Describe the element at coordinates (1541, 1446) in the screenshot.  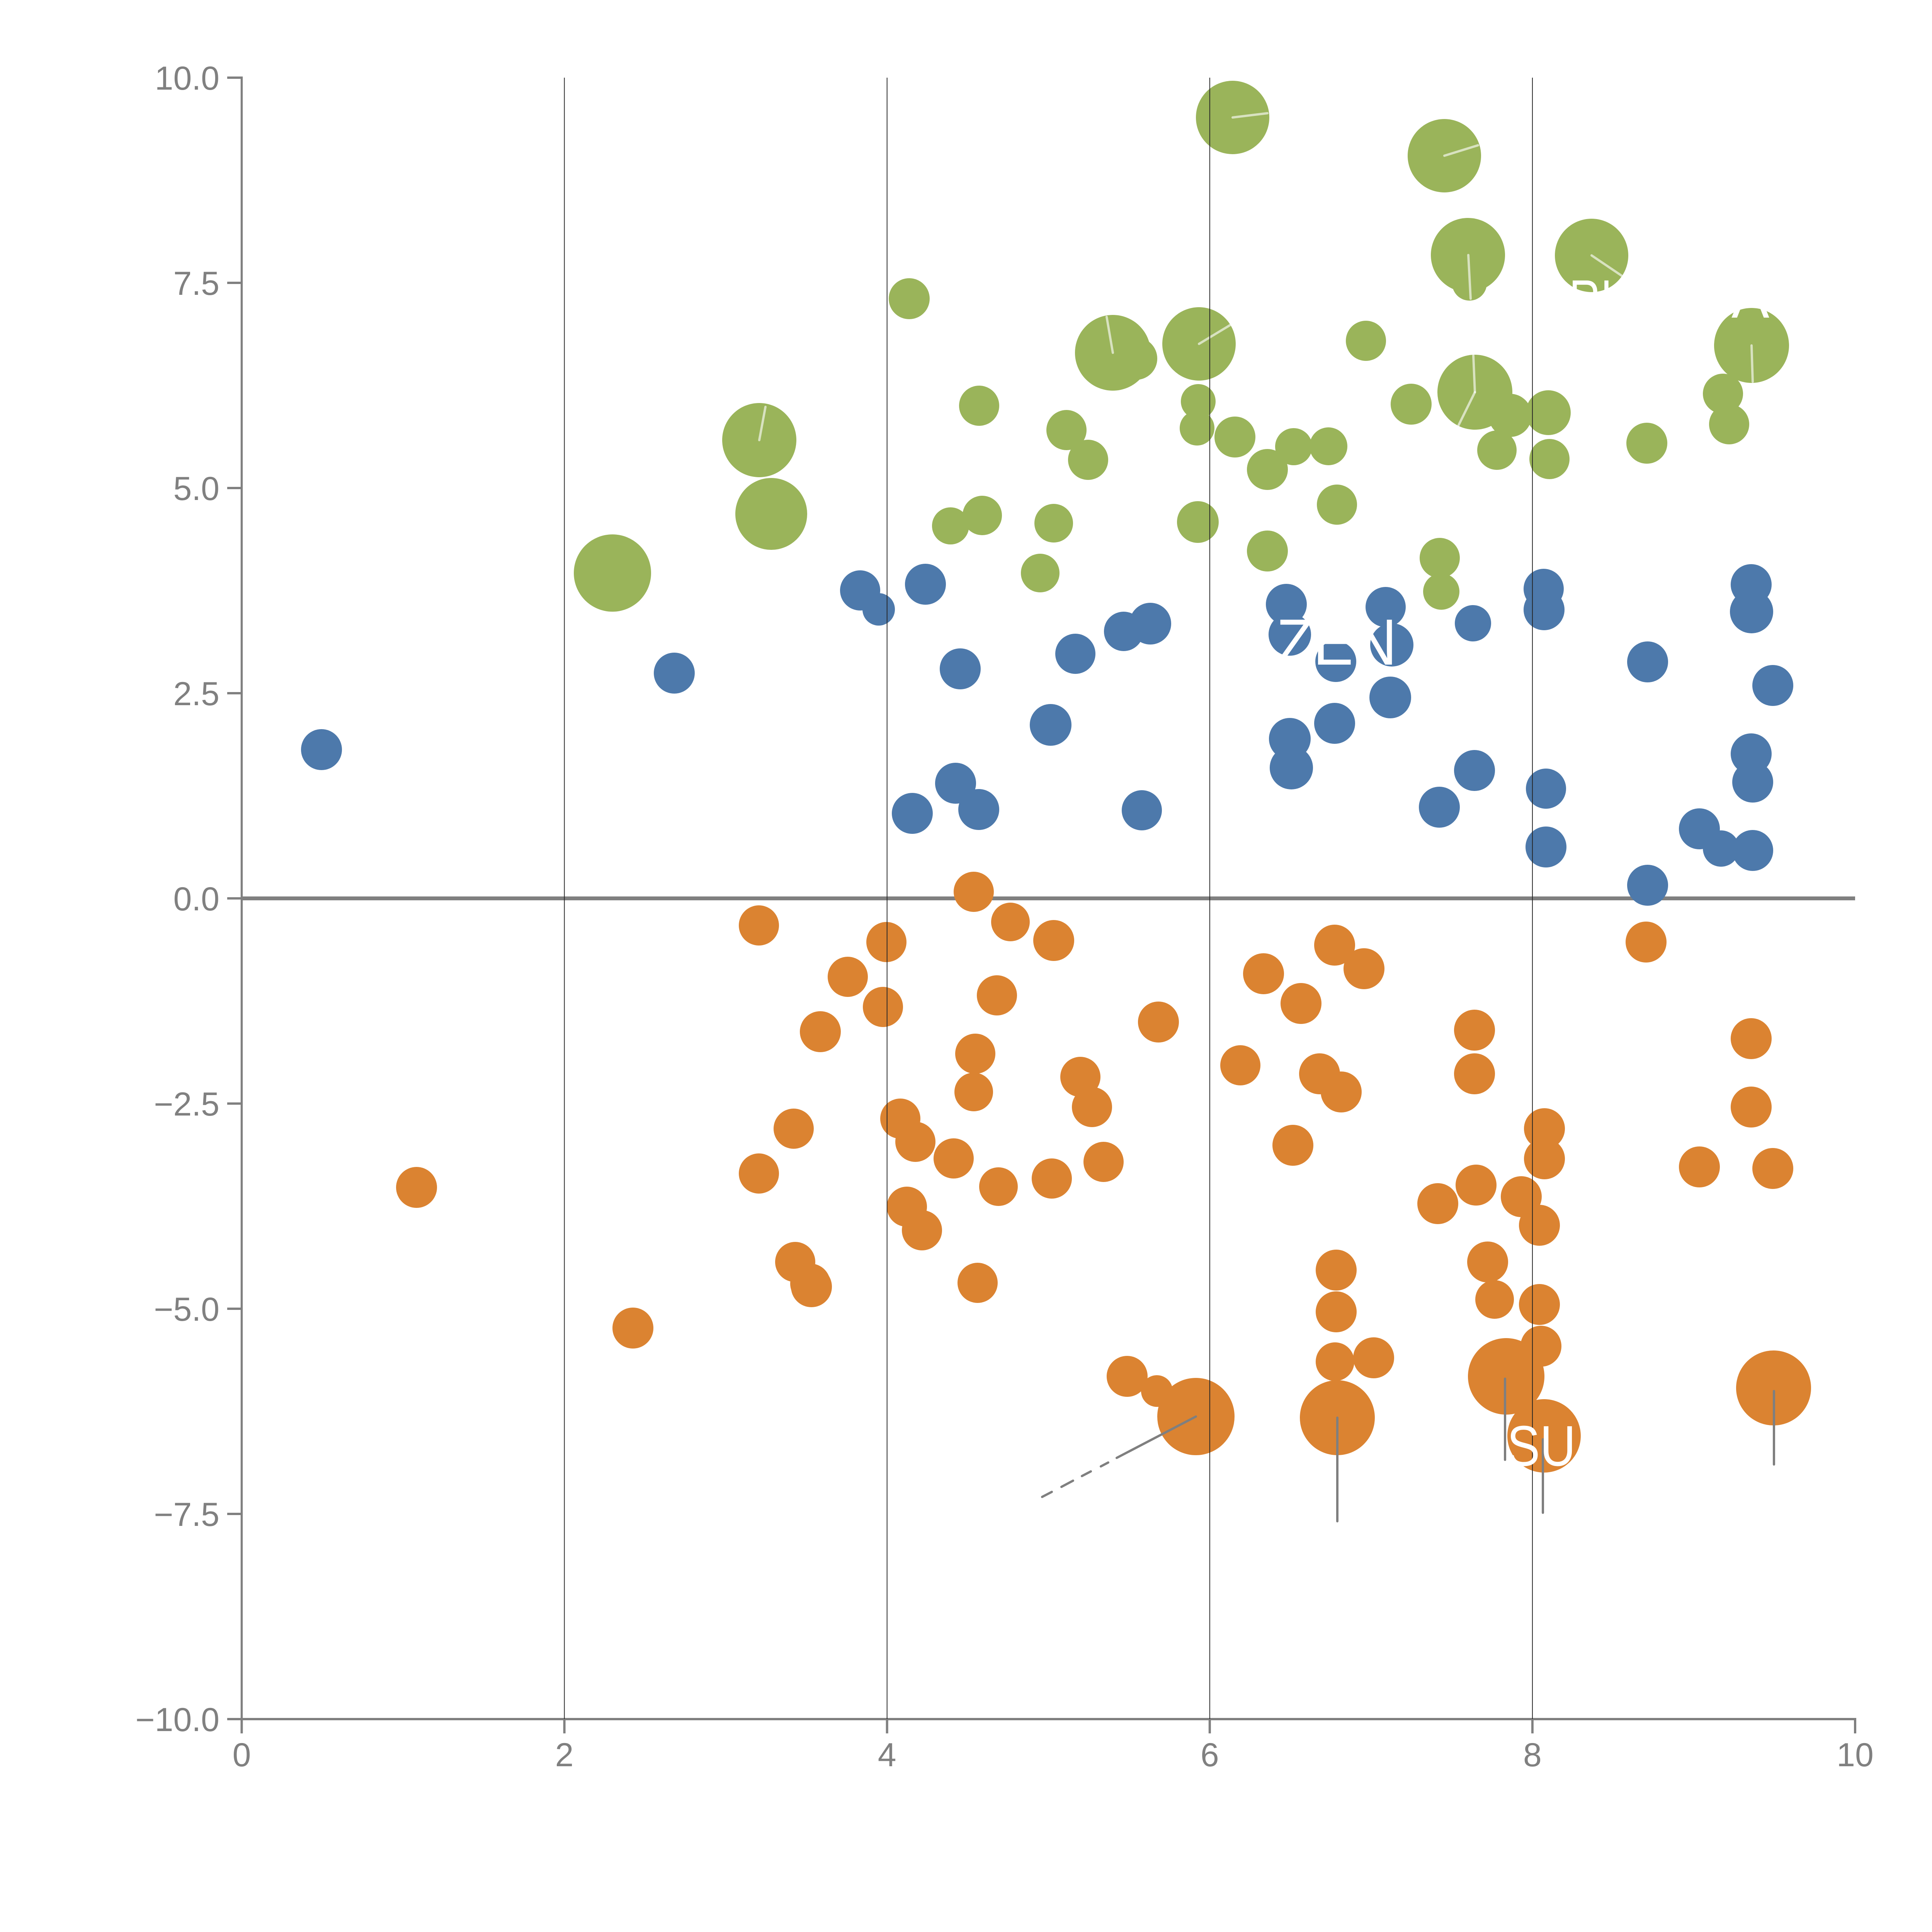
I see `svg-text: SU` at that location.